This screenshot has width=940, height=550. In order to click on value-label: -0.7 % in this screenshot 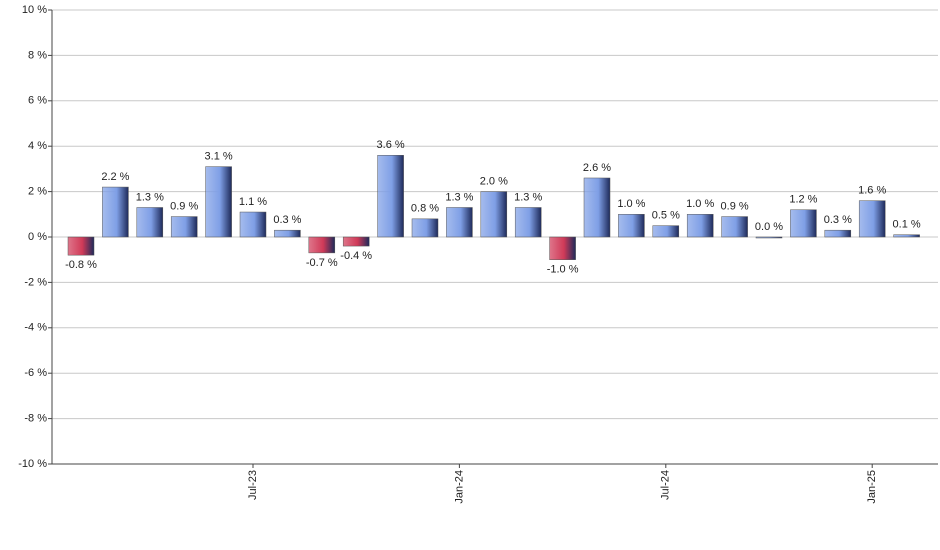, I will do `click(322, 263)`.